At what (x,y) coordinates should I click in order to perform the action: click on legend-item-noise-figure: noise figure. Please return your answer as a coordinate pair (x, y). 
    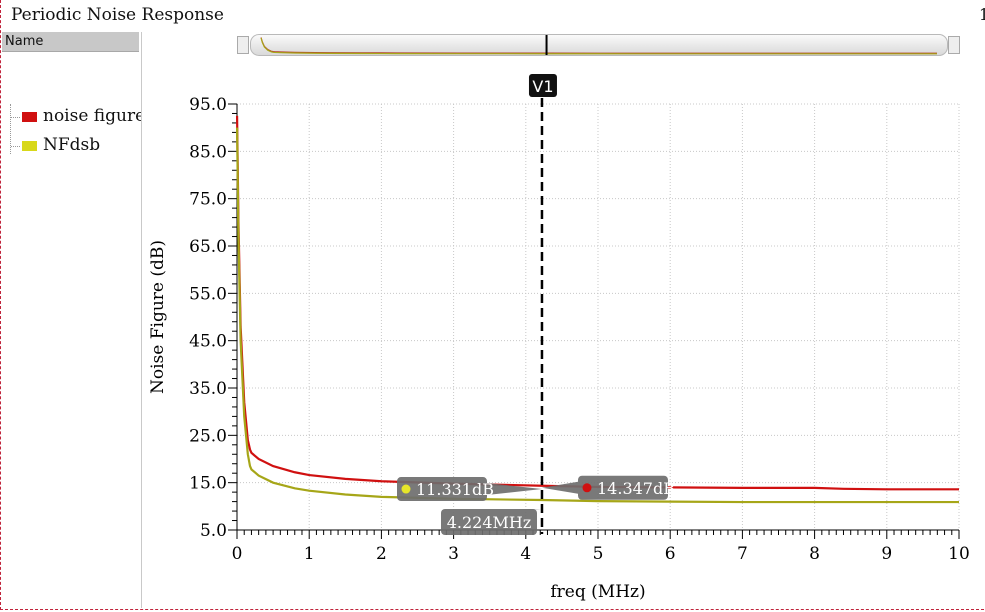
    Looking at the image, I should click on (76, 118).